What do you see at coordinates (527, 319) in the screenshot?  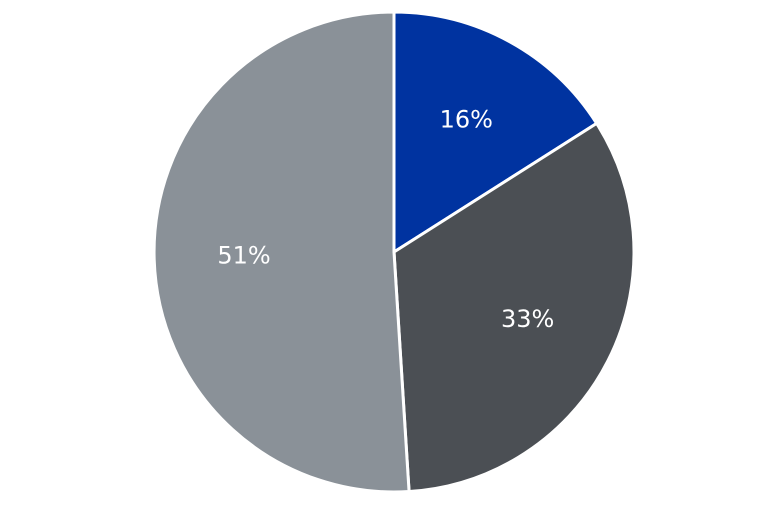 I see `slice-label-2: 33%` at bounding box center [527, 319].